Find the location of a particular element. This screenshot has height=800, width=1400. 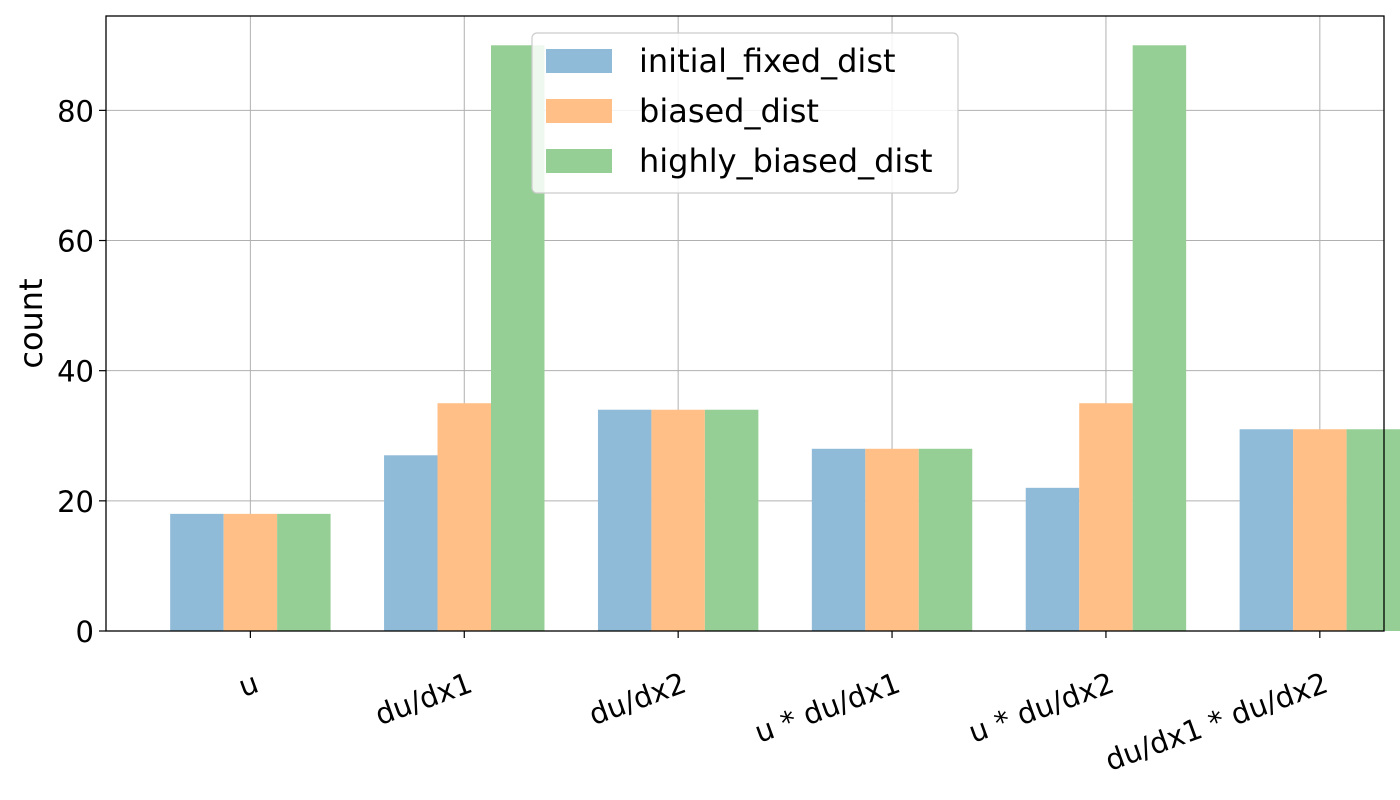

x-tick-label: u * du/dx2 is located at coordinates (1041, 708).